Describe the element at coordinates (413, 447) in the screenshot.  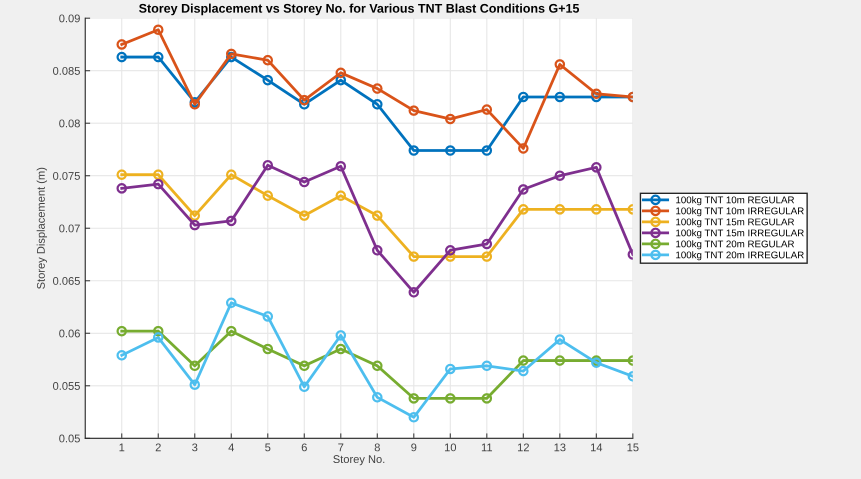
I see `x-tick-label: 9` at that location.